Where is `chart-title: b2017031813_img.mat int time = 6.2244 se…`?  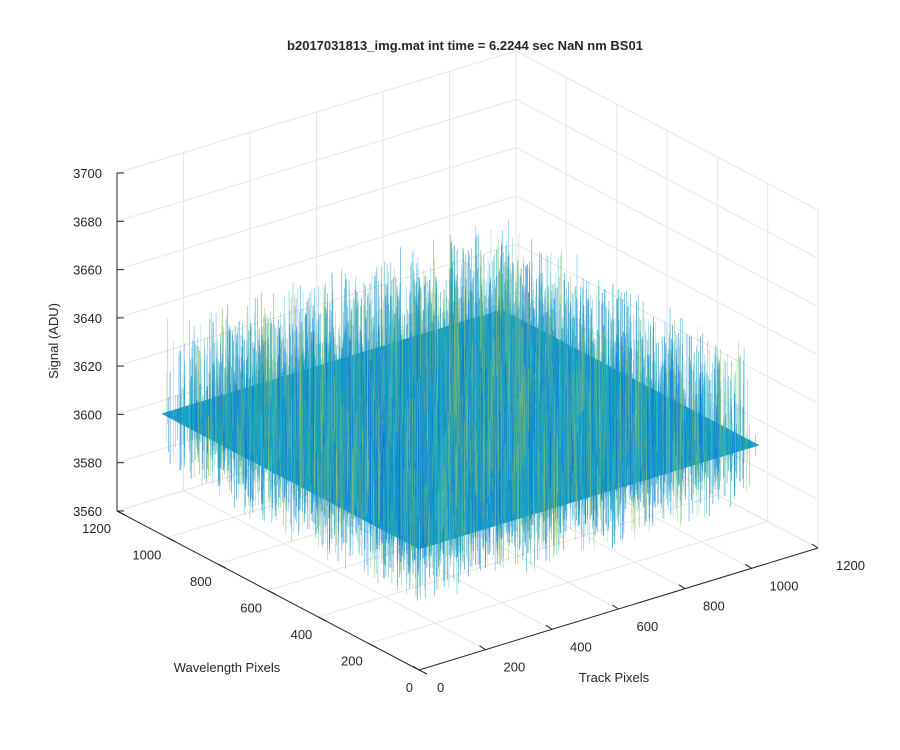 chart-title: b2017031813_img.mat int time = 6.2244 se… is located at coordinates (465, 45).